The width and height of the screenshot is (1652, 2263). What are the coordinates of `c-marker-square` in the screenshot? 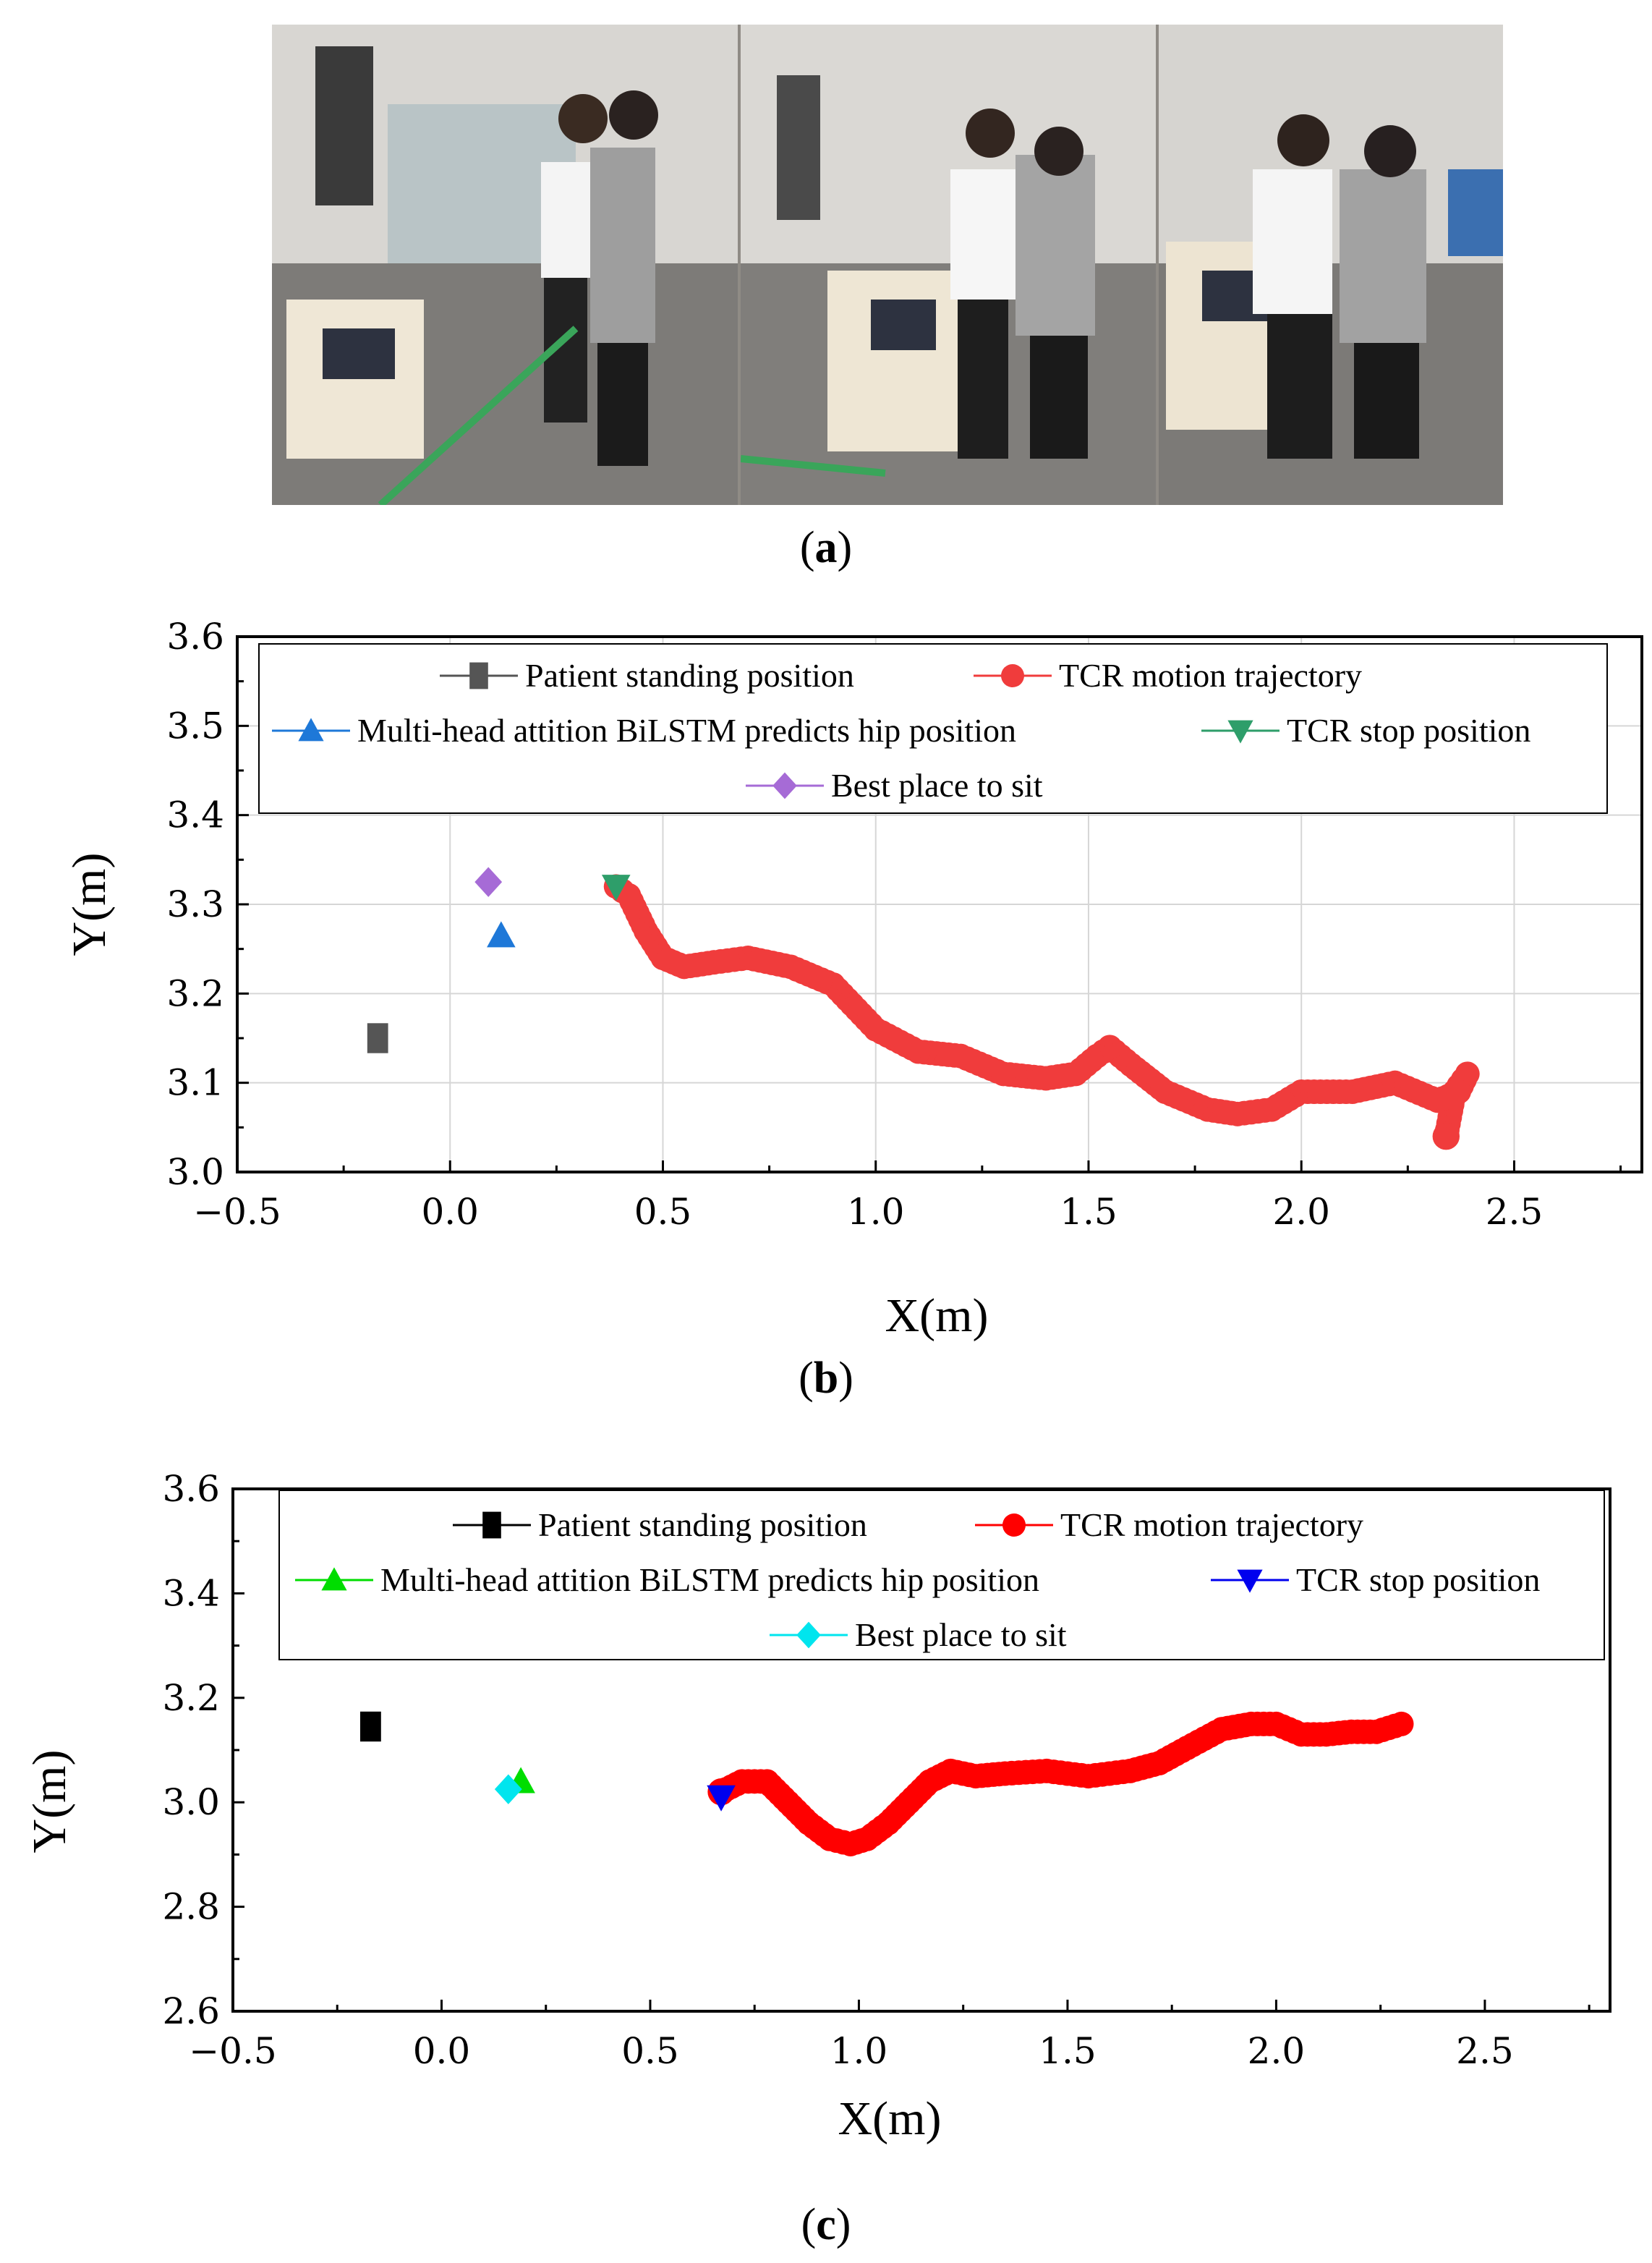 It's located at (370, 1726).